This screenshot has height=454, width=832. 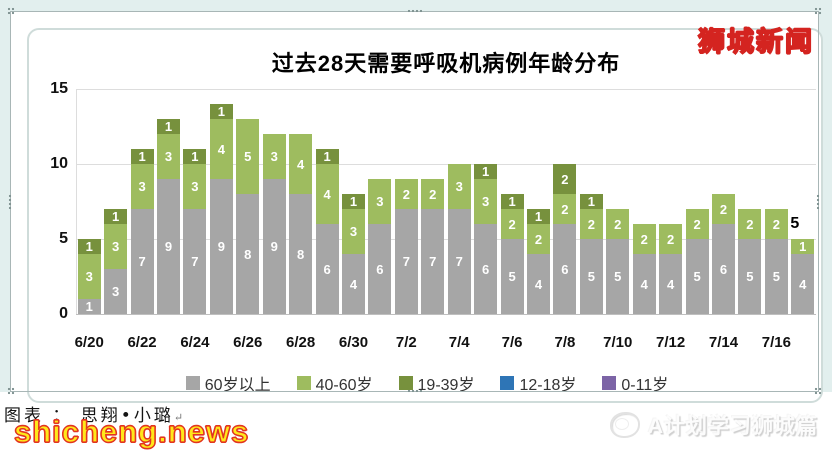 What do you see at coordinates (795, 223) in the screenshot?
I see `bar-total-label: 5` at bounding box center [795, 223].